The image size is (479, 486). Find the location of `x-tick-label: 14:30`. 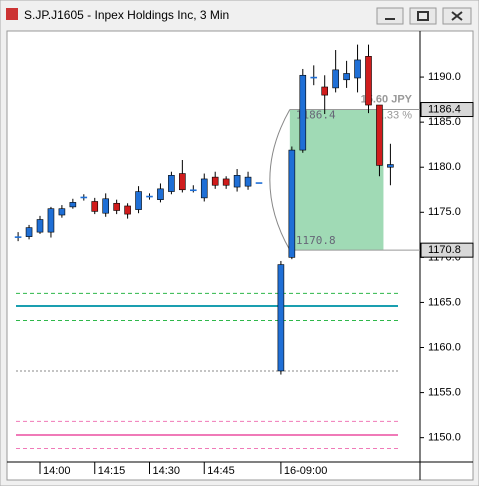

x-tick-label: 14:30 is located at coordinates (167, 471).